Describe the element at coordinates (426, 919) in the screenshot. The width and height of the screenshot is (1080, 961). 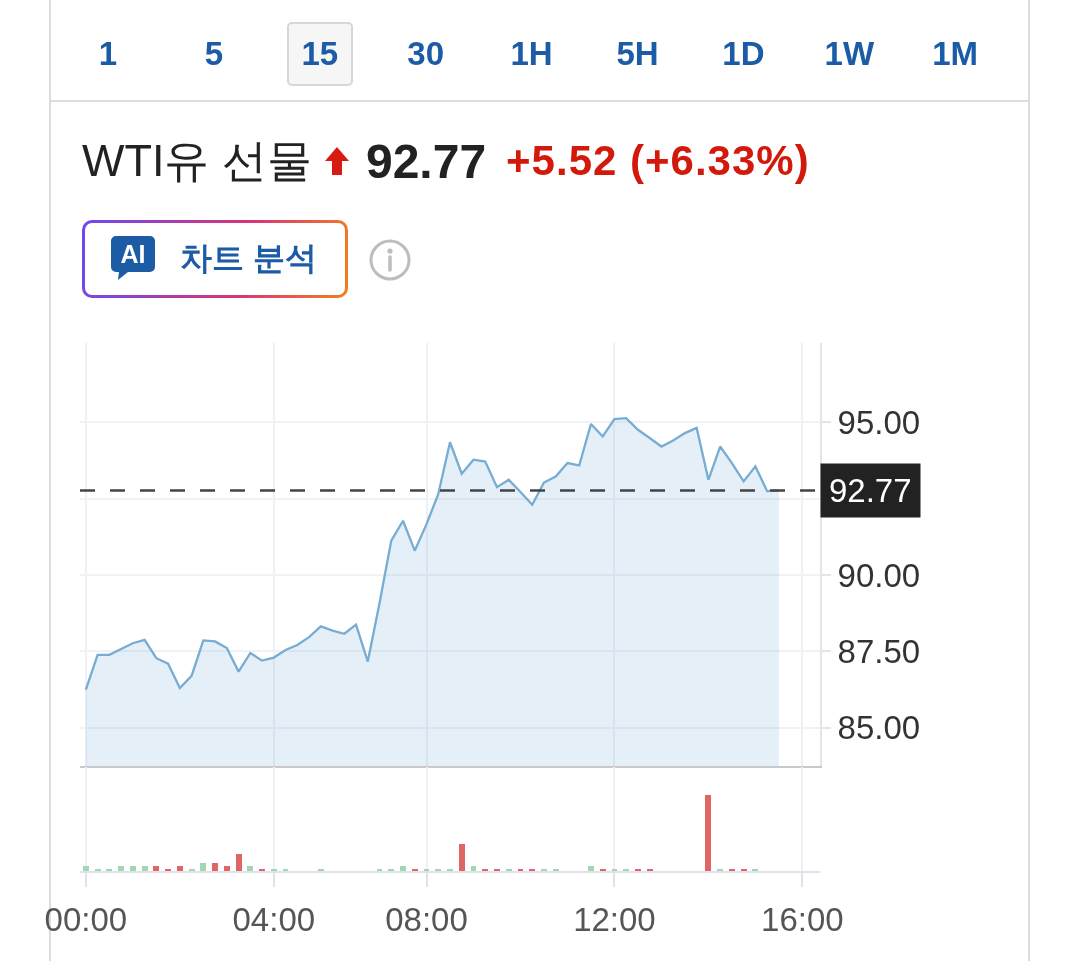
I see `x-tick-label: 08:00` at that location.